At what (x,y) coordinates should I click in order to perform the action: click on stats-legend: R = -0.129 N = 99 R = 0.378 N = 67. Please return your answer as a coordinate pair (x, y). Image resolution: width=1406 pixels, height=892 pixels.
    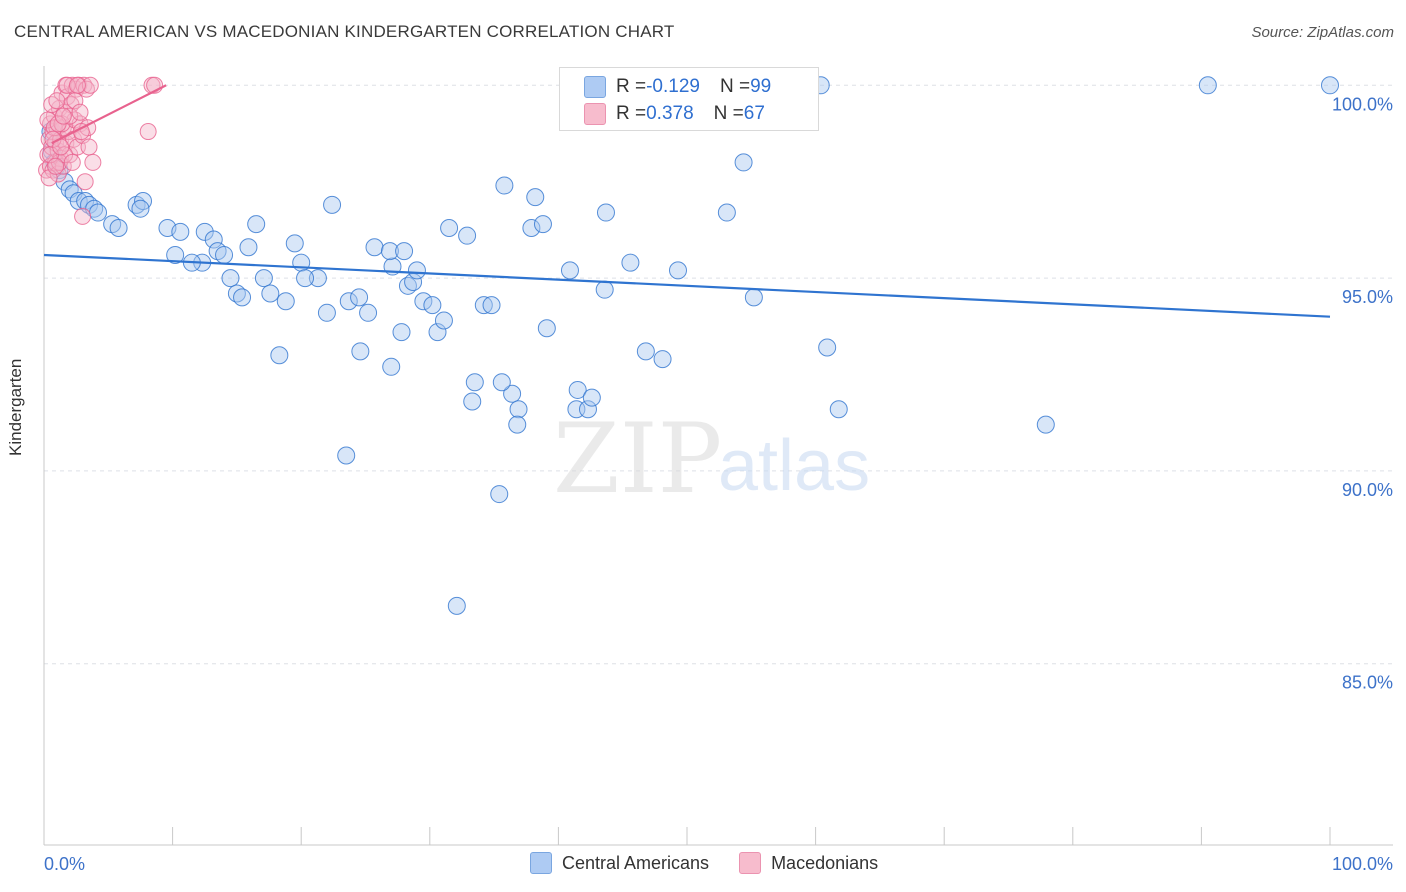
    Looking at the image, I should click on (689, 99).